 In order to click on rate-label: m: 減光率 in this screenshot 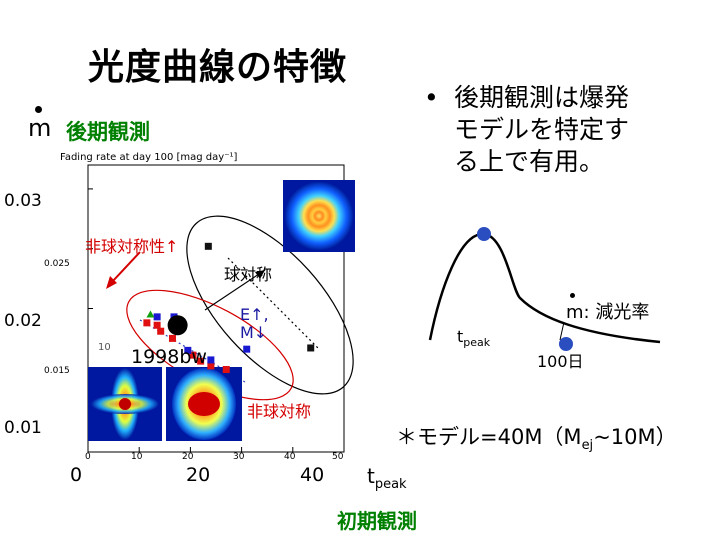, I will do `click(608, 308)`.